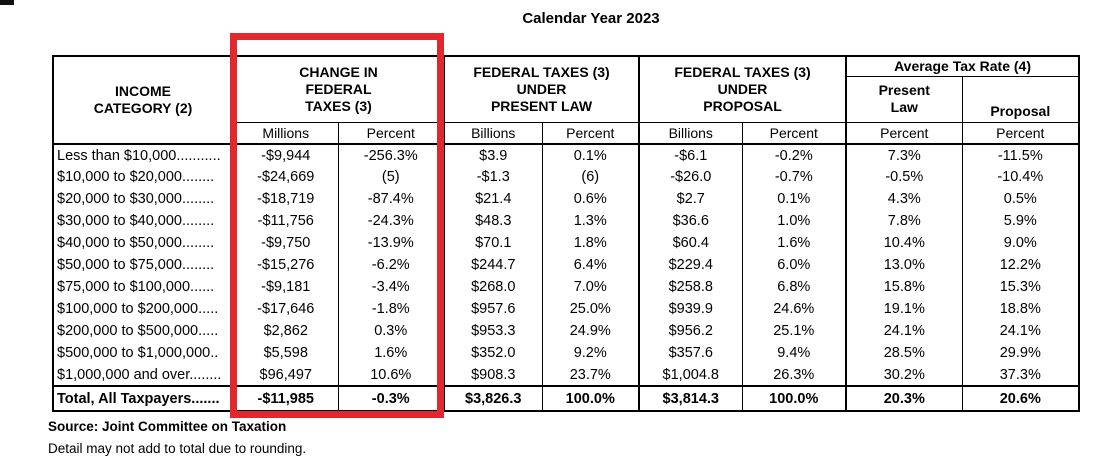 This screenshot has height=463, width=1108. I want to click on total-proposal-billions-cell: $3,814.3, so click(690, 398).